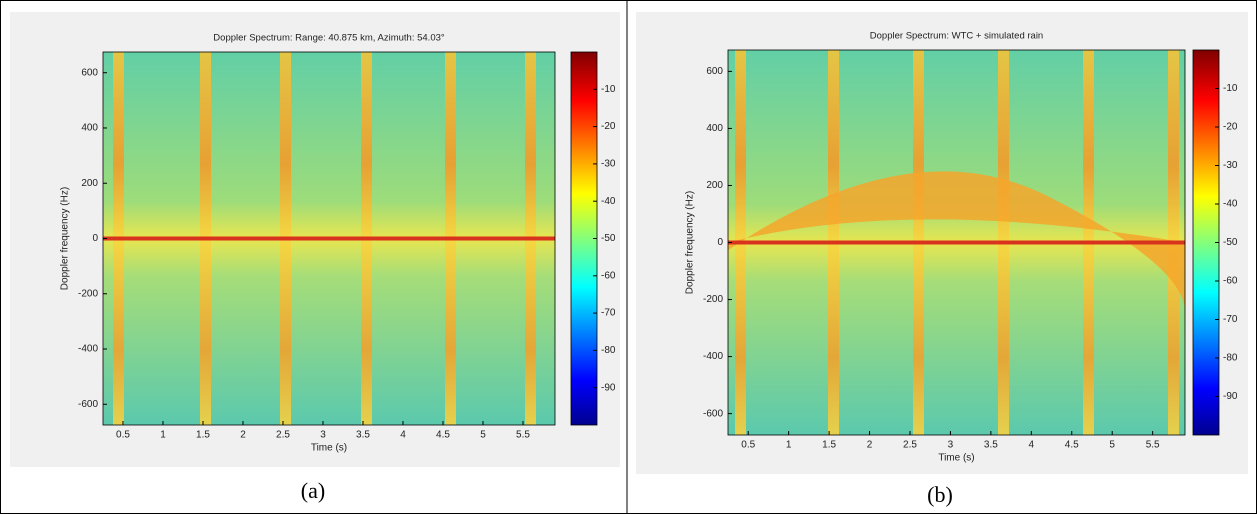 The image size is (1257, 514). I want to click on caption: (b), so click(940, 494).